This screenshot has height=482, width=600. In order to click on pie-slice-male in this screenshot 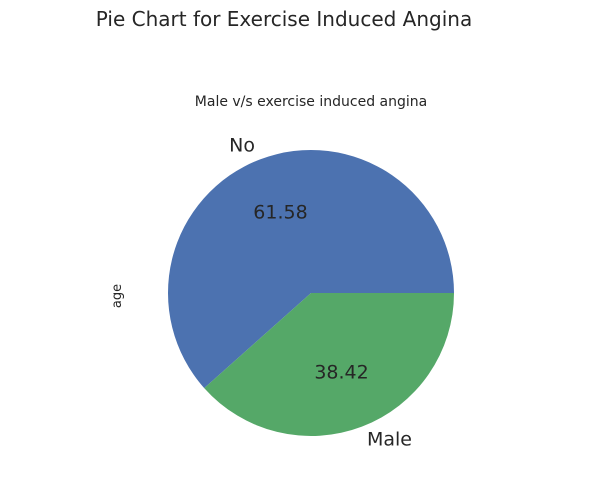, I will do `click(329, 365)`.